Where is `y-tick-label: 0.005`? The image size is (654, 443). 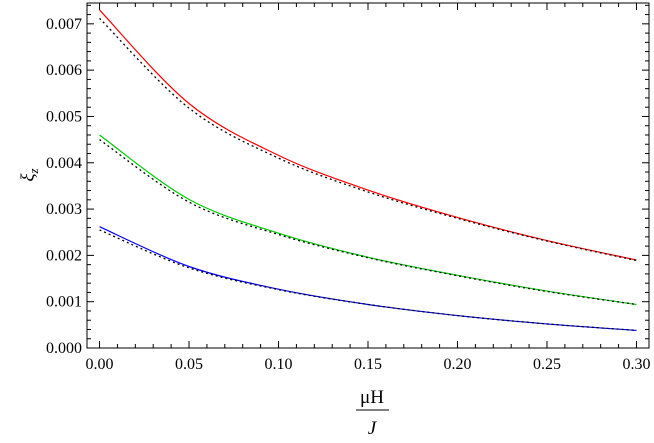 y-tick-label: 0.005 is located at coordinates (64, 116).